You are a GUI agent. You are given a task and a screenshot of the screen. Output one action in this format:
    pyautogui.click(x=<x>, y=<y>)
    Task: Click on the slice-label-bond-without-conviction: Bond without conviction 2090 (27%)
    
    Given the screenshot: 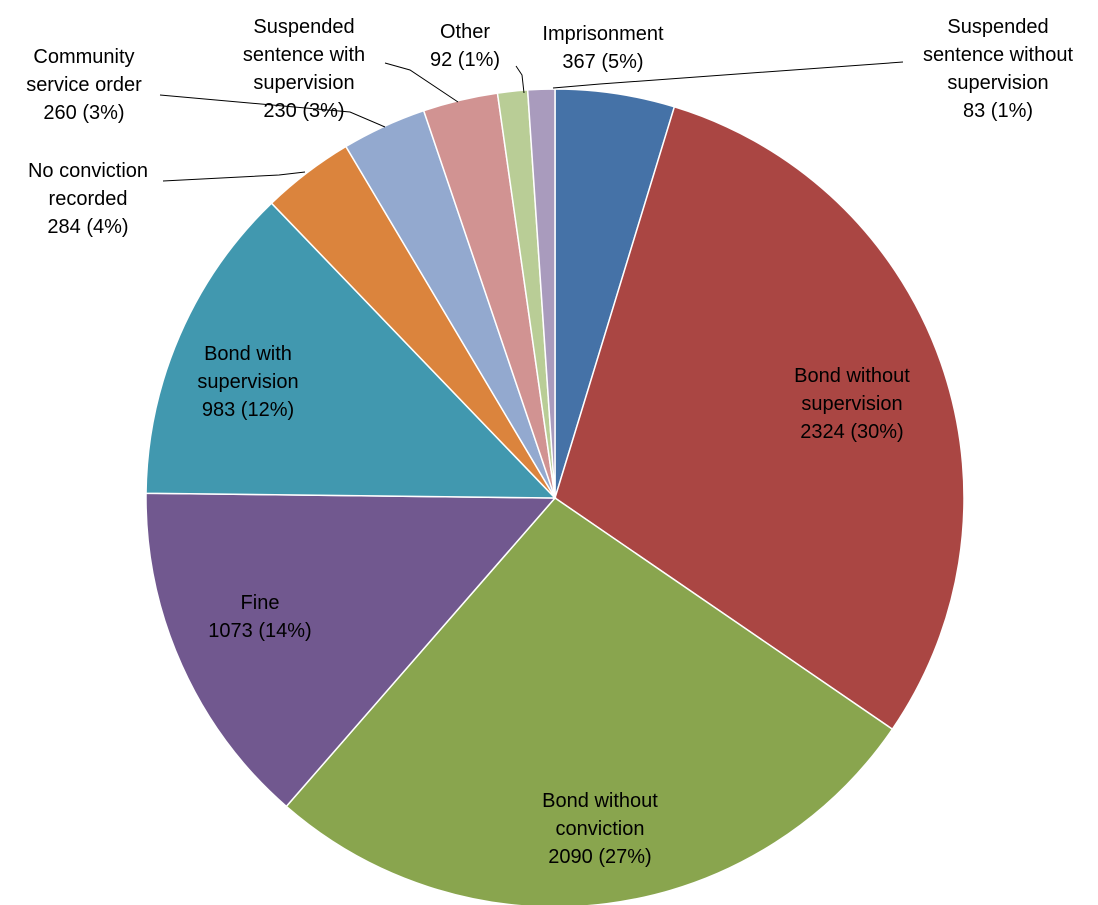 What is the action you would take?
    pyautogui.click(x=600, y=829)
    